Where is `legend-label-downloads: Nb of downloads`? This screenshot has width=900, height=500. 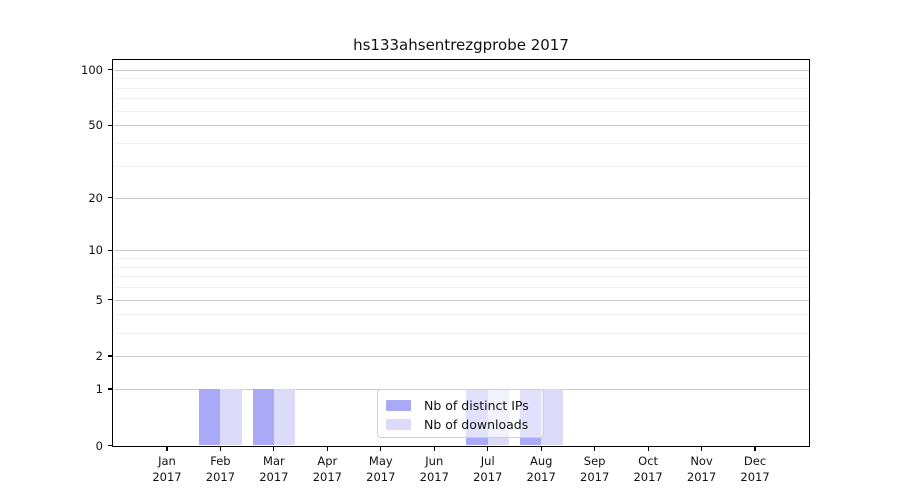
legend-label-downloads: Nb of downloads is located at coordinates (476, 424).